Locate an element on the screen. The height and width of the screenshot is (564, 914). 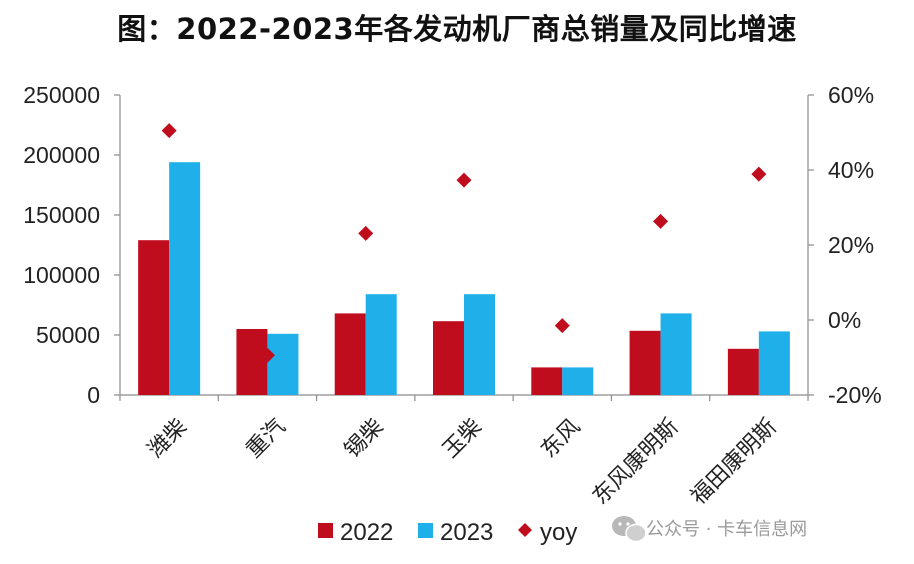
category-labels: 潍柴 重汽 锡柴 玉柴 东风 东风康明斯 福田康明斯 is located at coordinates (462, 461).